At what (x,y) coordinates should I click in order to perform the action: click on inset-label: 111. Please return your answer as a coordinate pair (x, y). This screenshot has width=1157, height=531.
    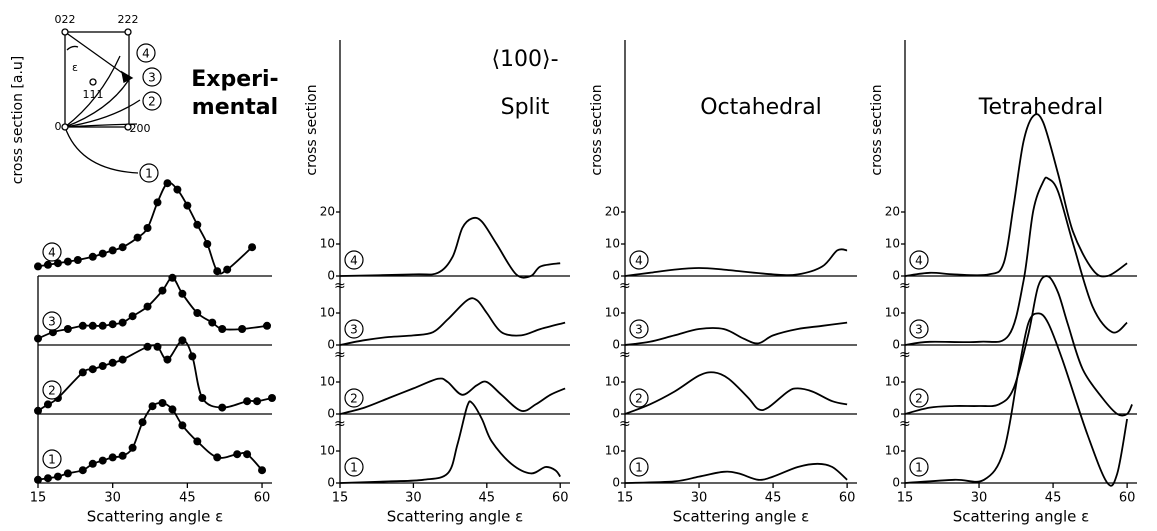
    Looking at the image, I should click on (93, 94).